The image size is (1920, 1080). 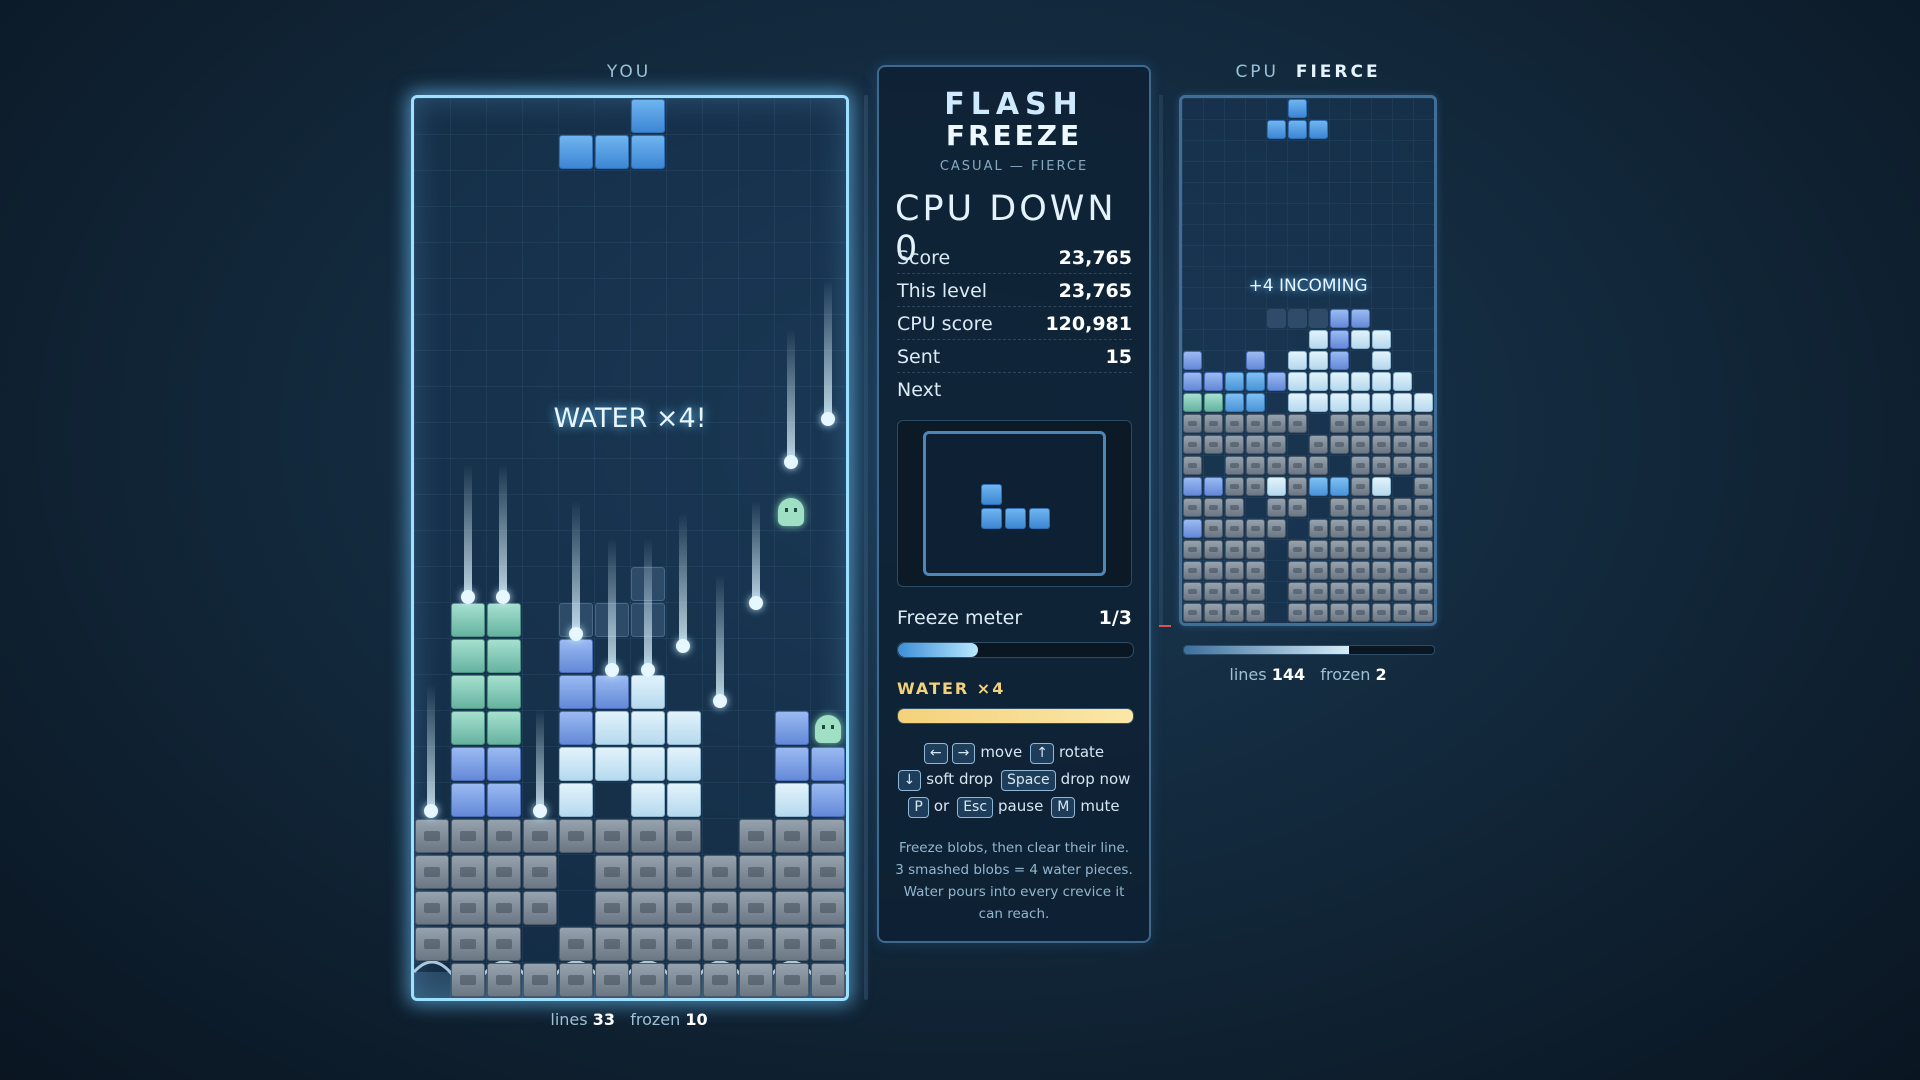 What do you see at coordinates (919, 357) in the screenshot?
I see `stat-label: Sent` at bounding box center [919, 357].